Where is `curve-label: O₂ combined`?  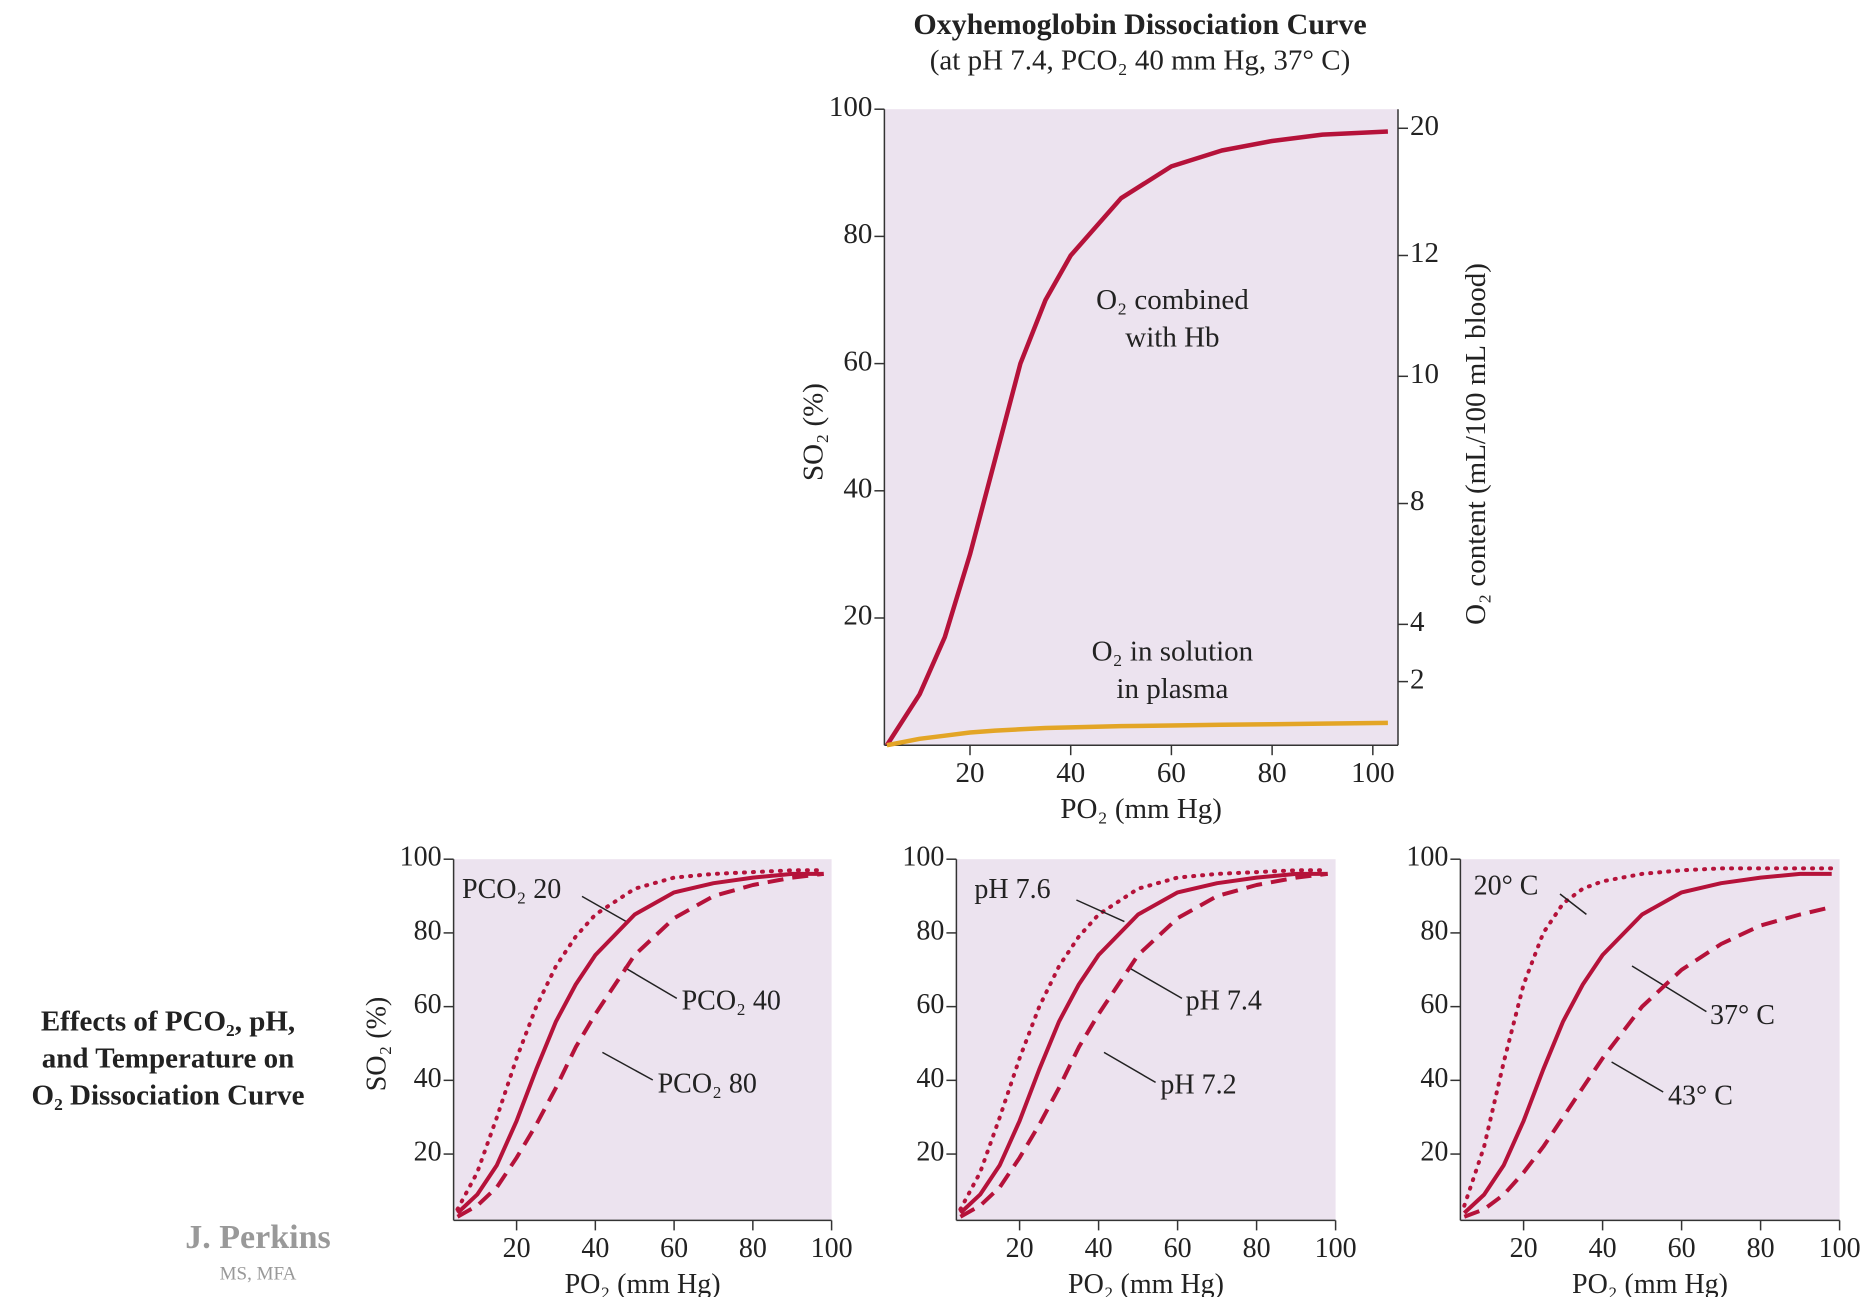
curve-label: O₂ combined is located at coordinates (1172, 300).